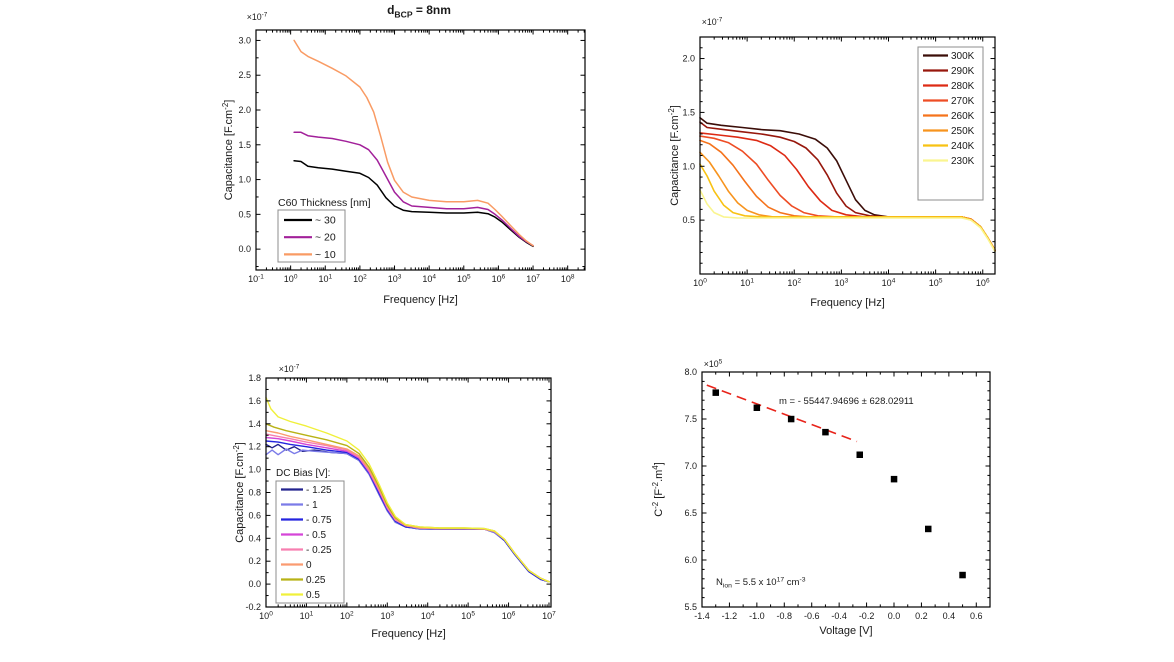 Image resolution: width=1174 pixels, height=662 pixels. What do you see at coordinates (254, 447) in the screenshot?
I see `svg-text: 1.2` at bounding box center [254, 447].